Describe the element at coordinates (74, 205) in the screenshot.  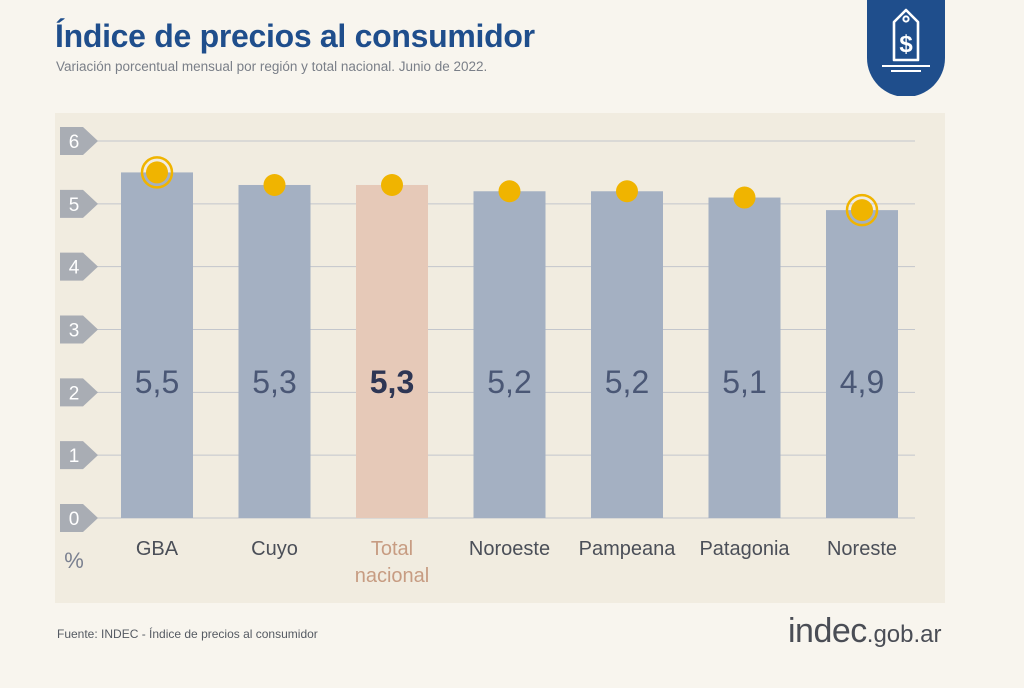
I see `y-tick-label: 5` at that location.